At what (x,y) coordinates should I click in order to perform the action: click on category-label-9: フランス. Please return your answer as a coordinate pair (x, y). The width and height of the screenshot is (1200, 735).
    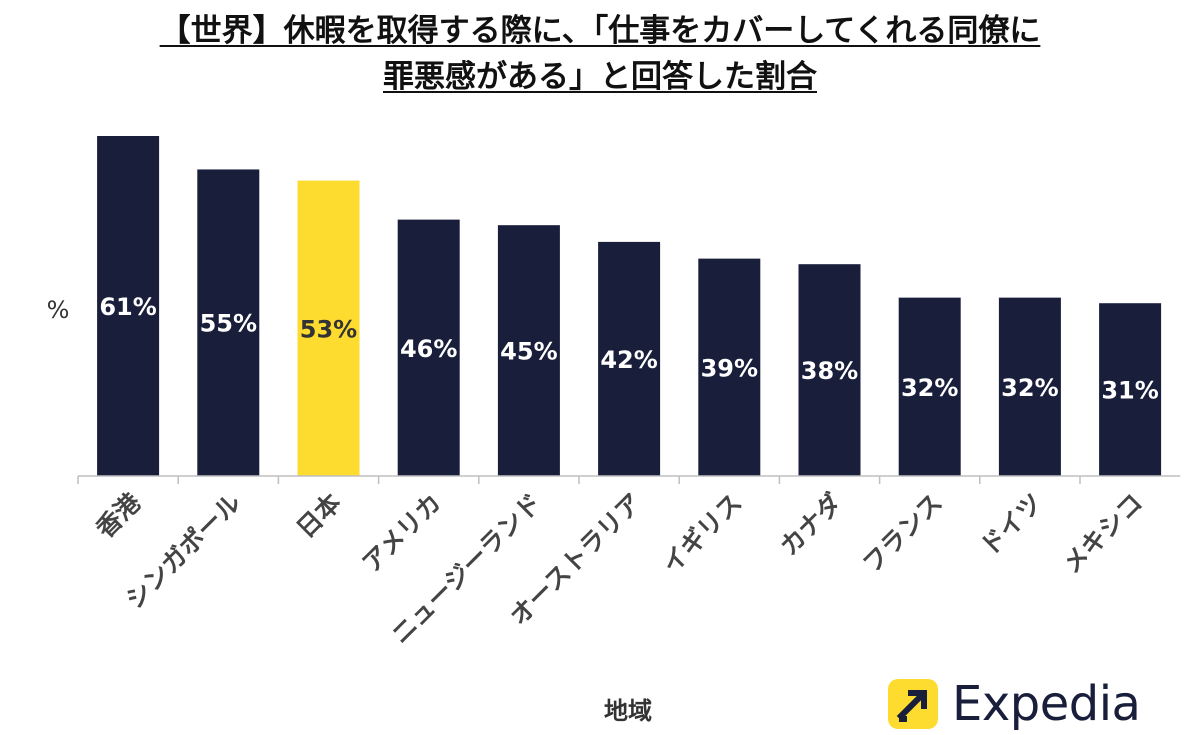
    Looking at the image, I should click on (902, 533).